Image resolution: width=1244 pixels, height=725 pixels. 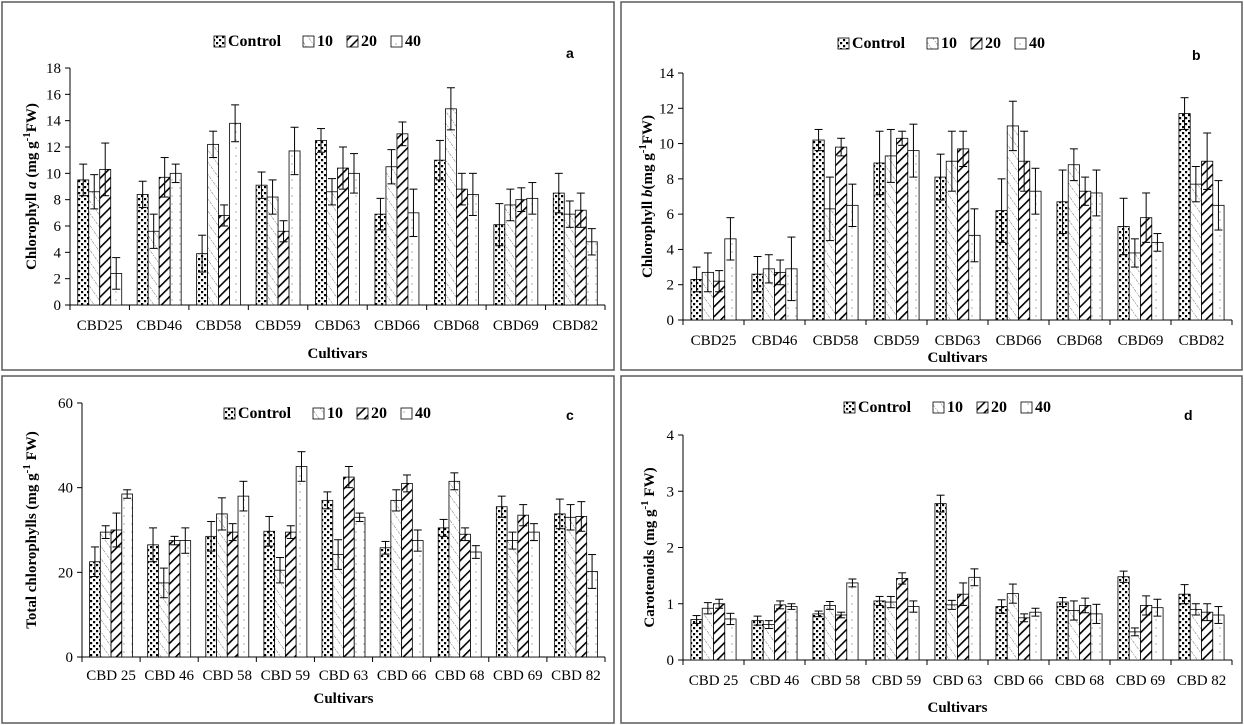 What do you see at coordinates (902, 229) in the screenshot?
I see `bar-20-cbd59` at bounding box center [902, 229].